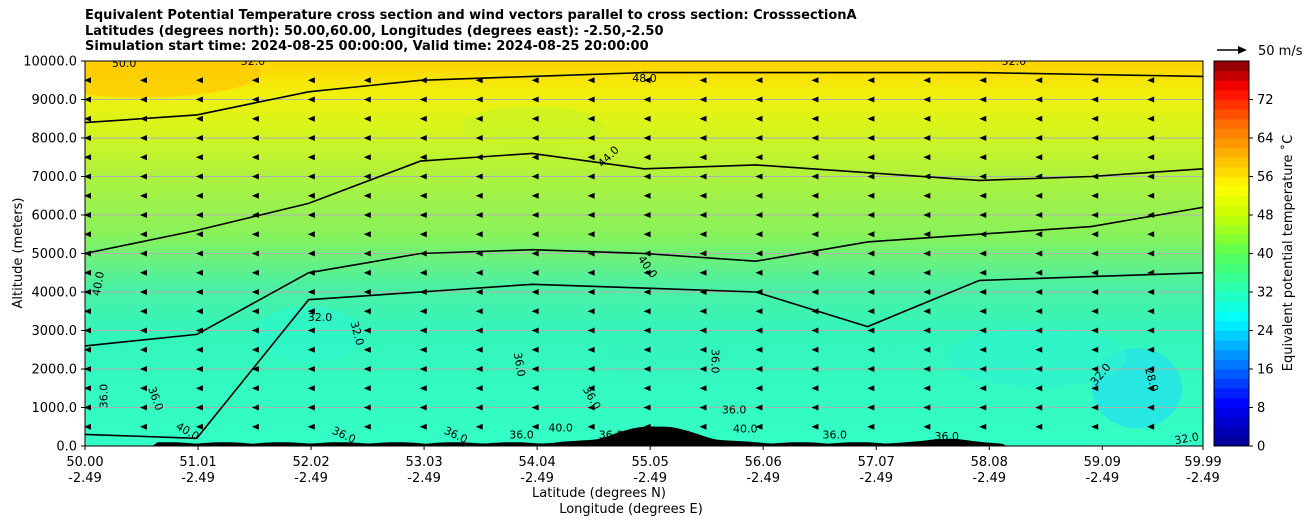 This screenshot has width=1308, height=526. What do you see at coordinates (357, 333) in the screenshot?
I see `contour-label: 32.0` at bounding box center [357, 333].